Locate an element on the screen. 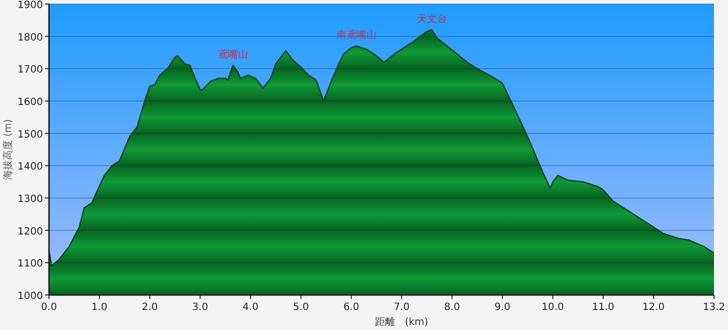  x-tick-label: 0.0 is located at coordinates (49, 307).